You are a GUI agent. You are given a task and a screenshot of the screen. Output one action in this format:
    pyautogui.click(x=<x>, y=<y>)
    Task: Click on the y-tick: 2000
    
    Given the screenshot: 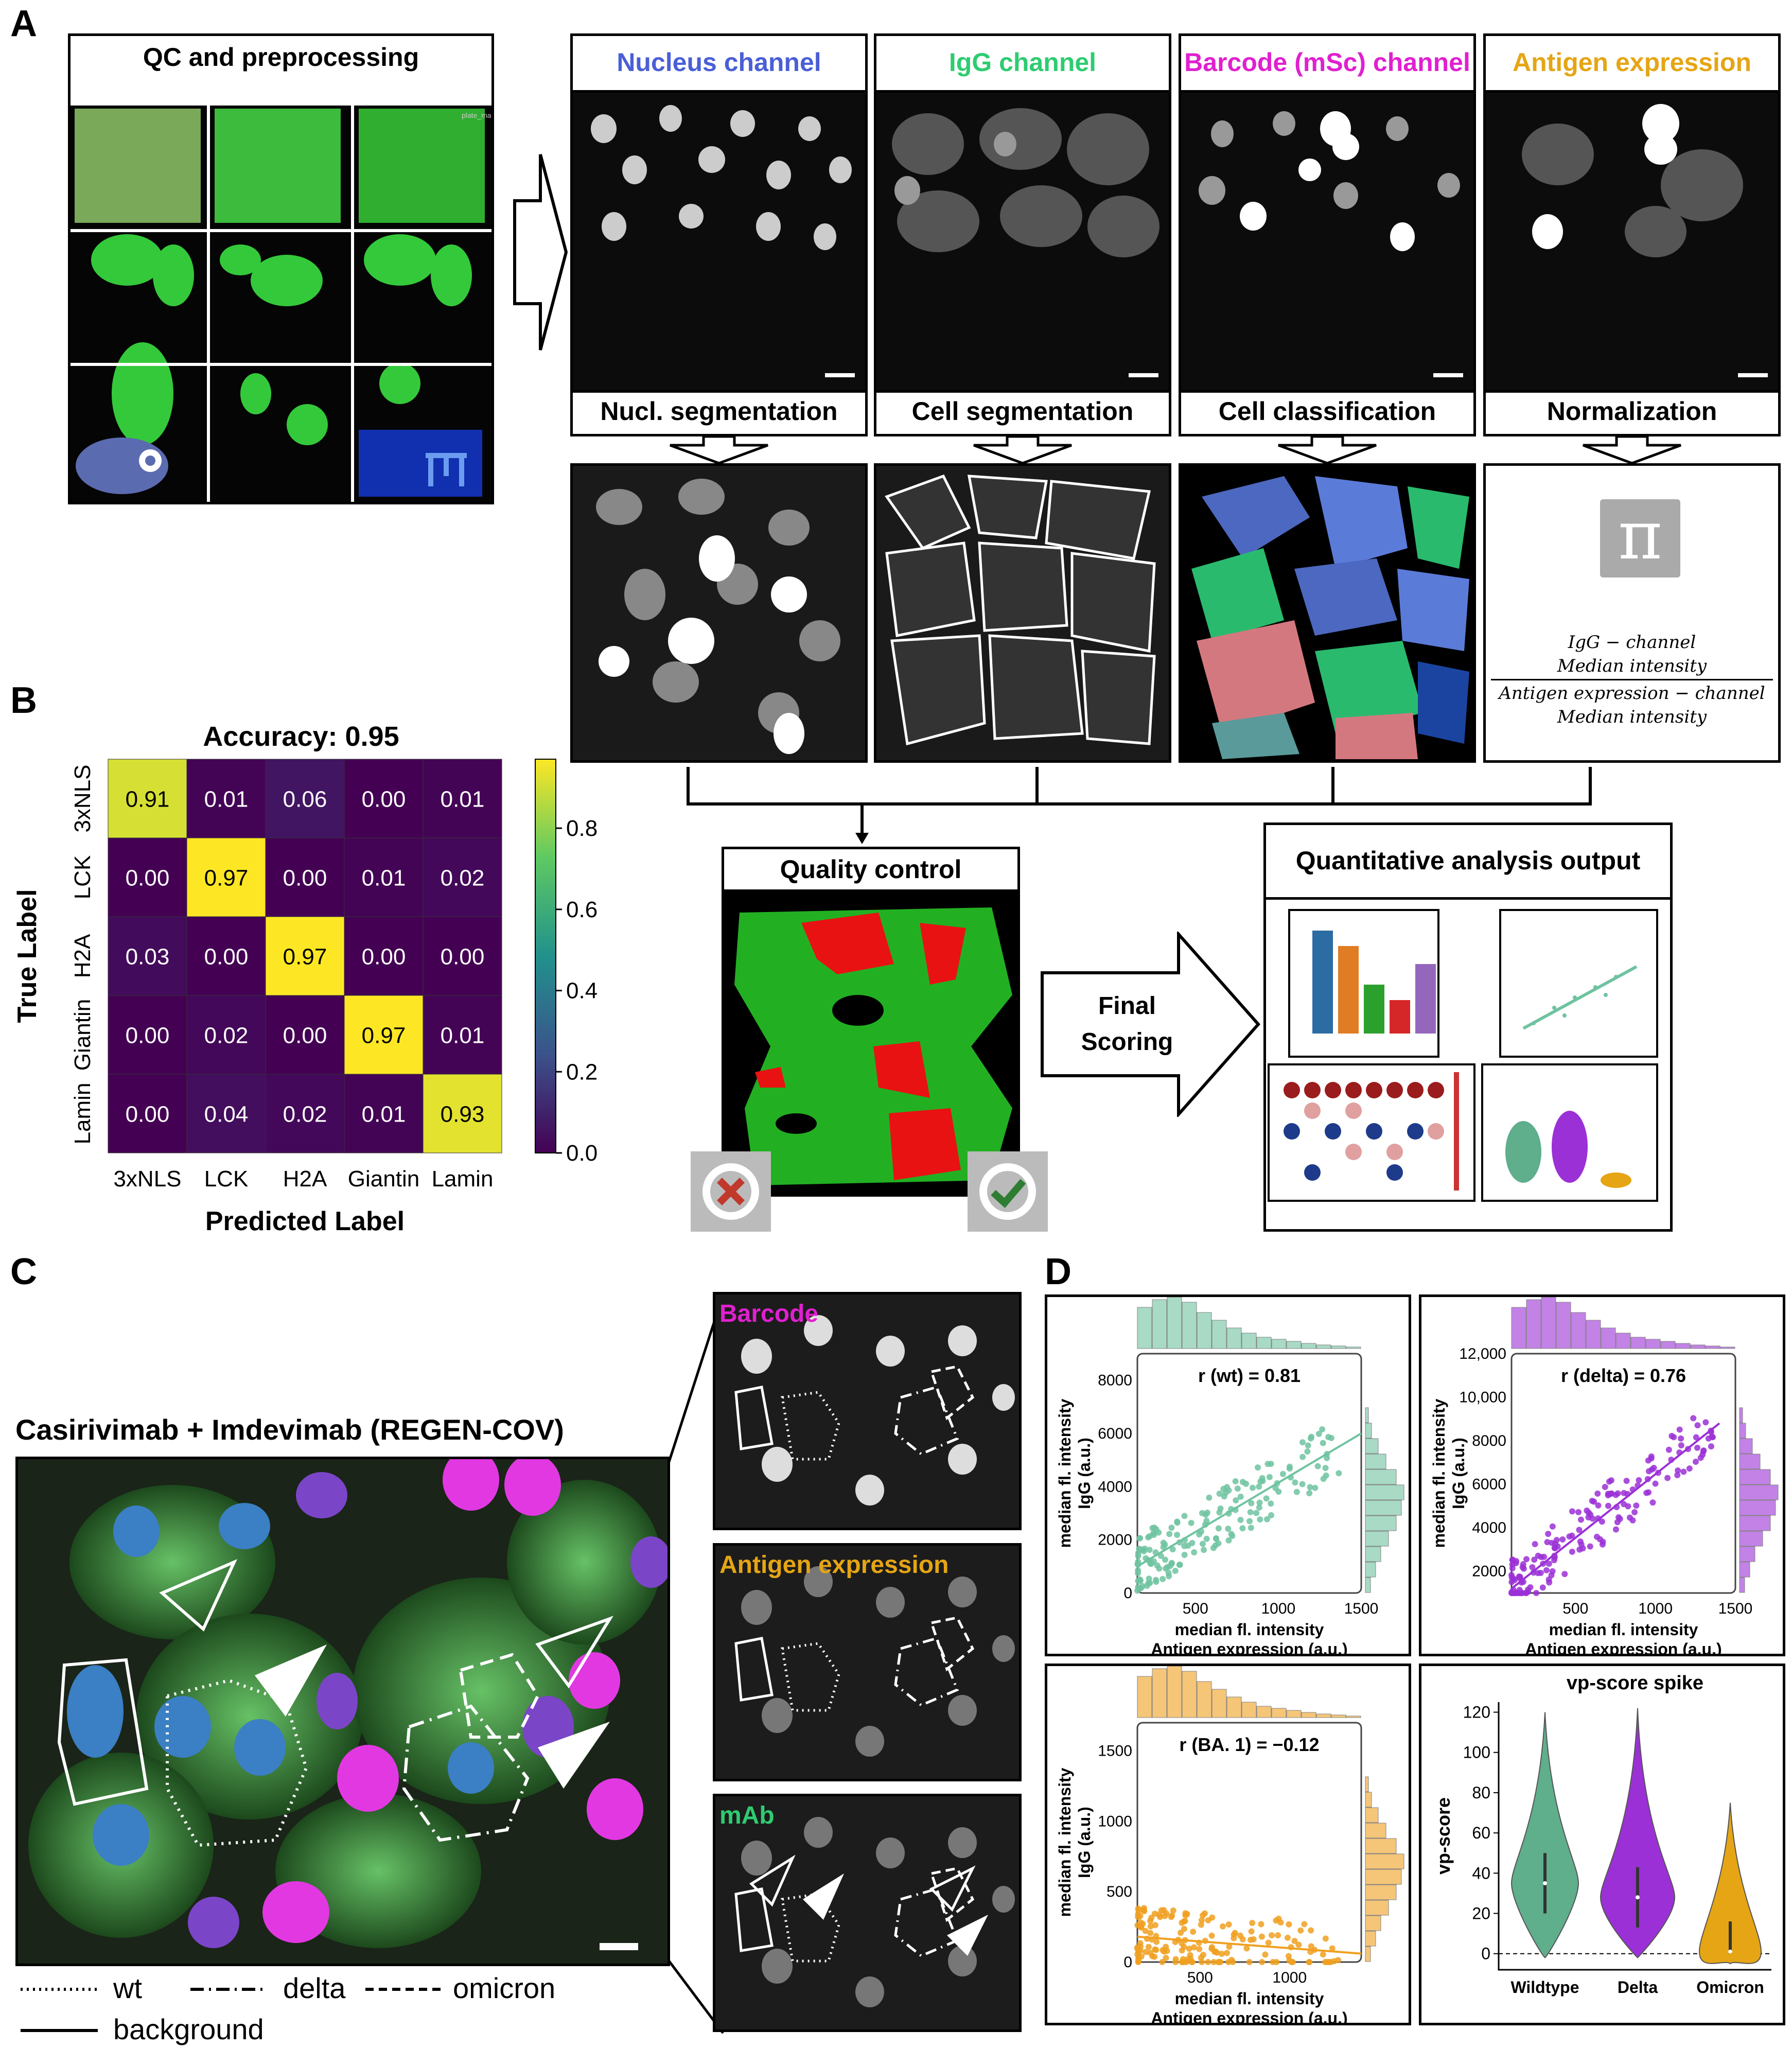 What is the action you would take?
    pyautogui.click(x=1489, y=1571)
    